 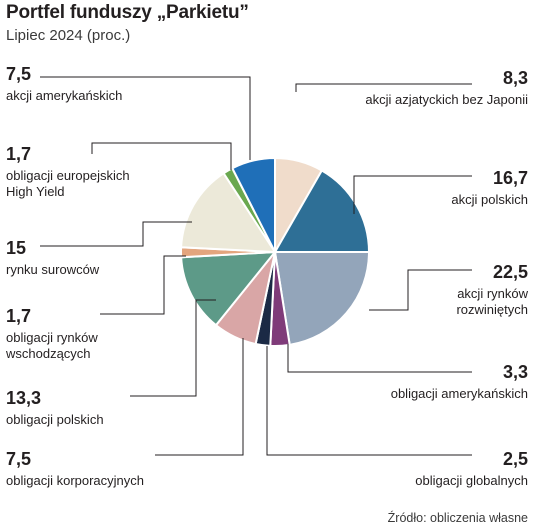 What do you see at coordinates (446, 99) in the screenshot?
I see `slice-category-label: akcji azjatyckich bez Japonii` at bounding box center [446, 99].